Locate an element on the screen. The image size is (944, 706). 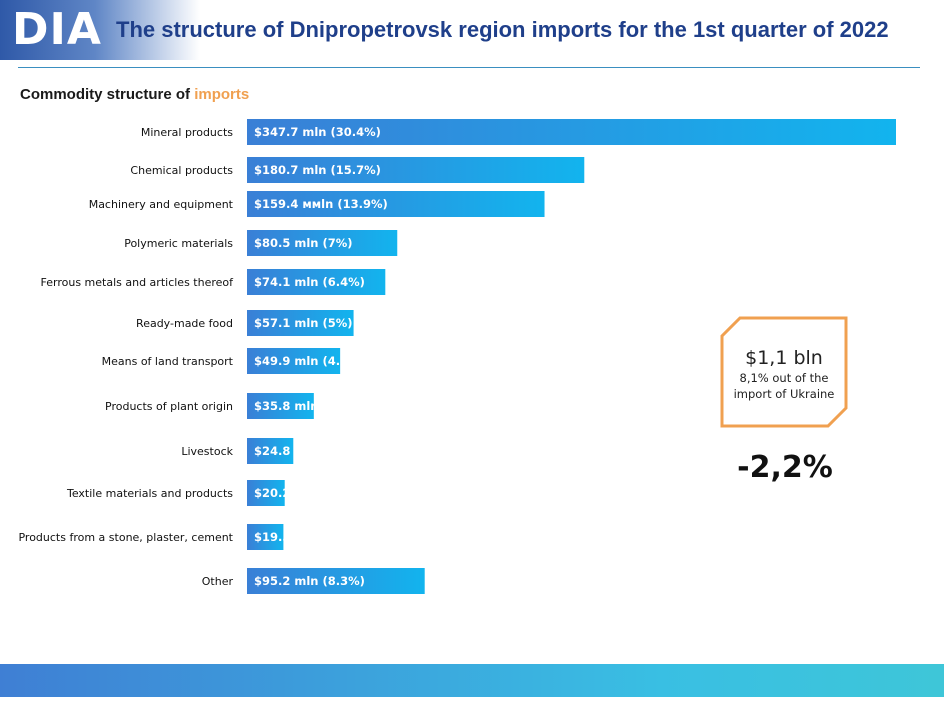
bar-value-label: $24.8 mln (2.2%) is located at coordinates (309, 451).